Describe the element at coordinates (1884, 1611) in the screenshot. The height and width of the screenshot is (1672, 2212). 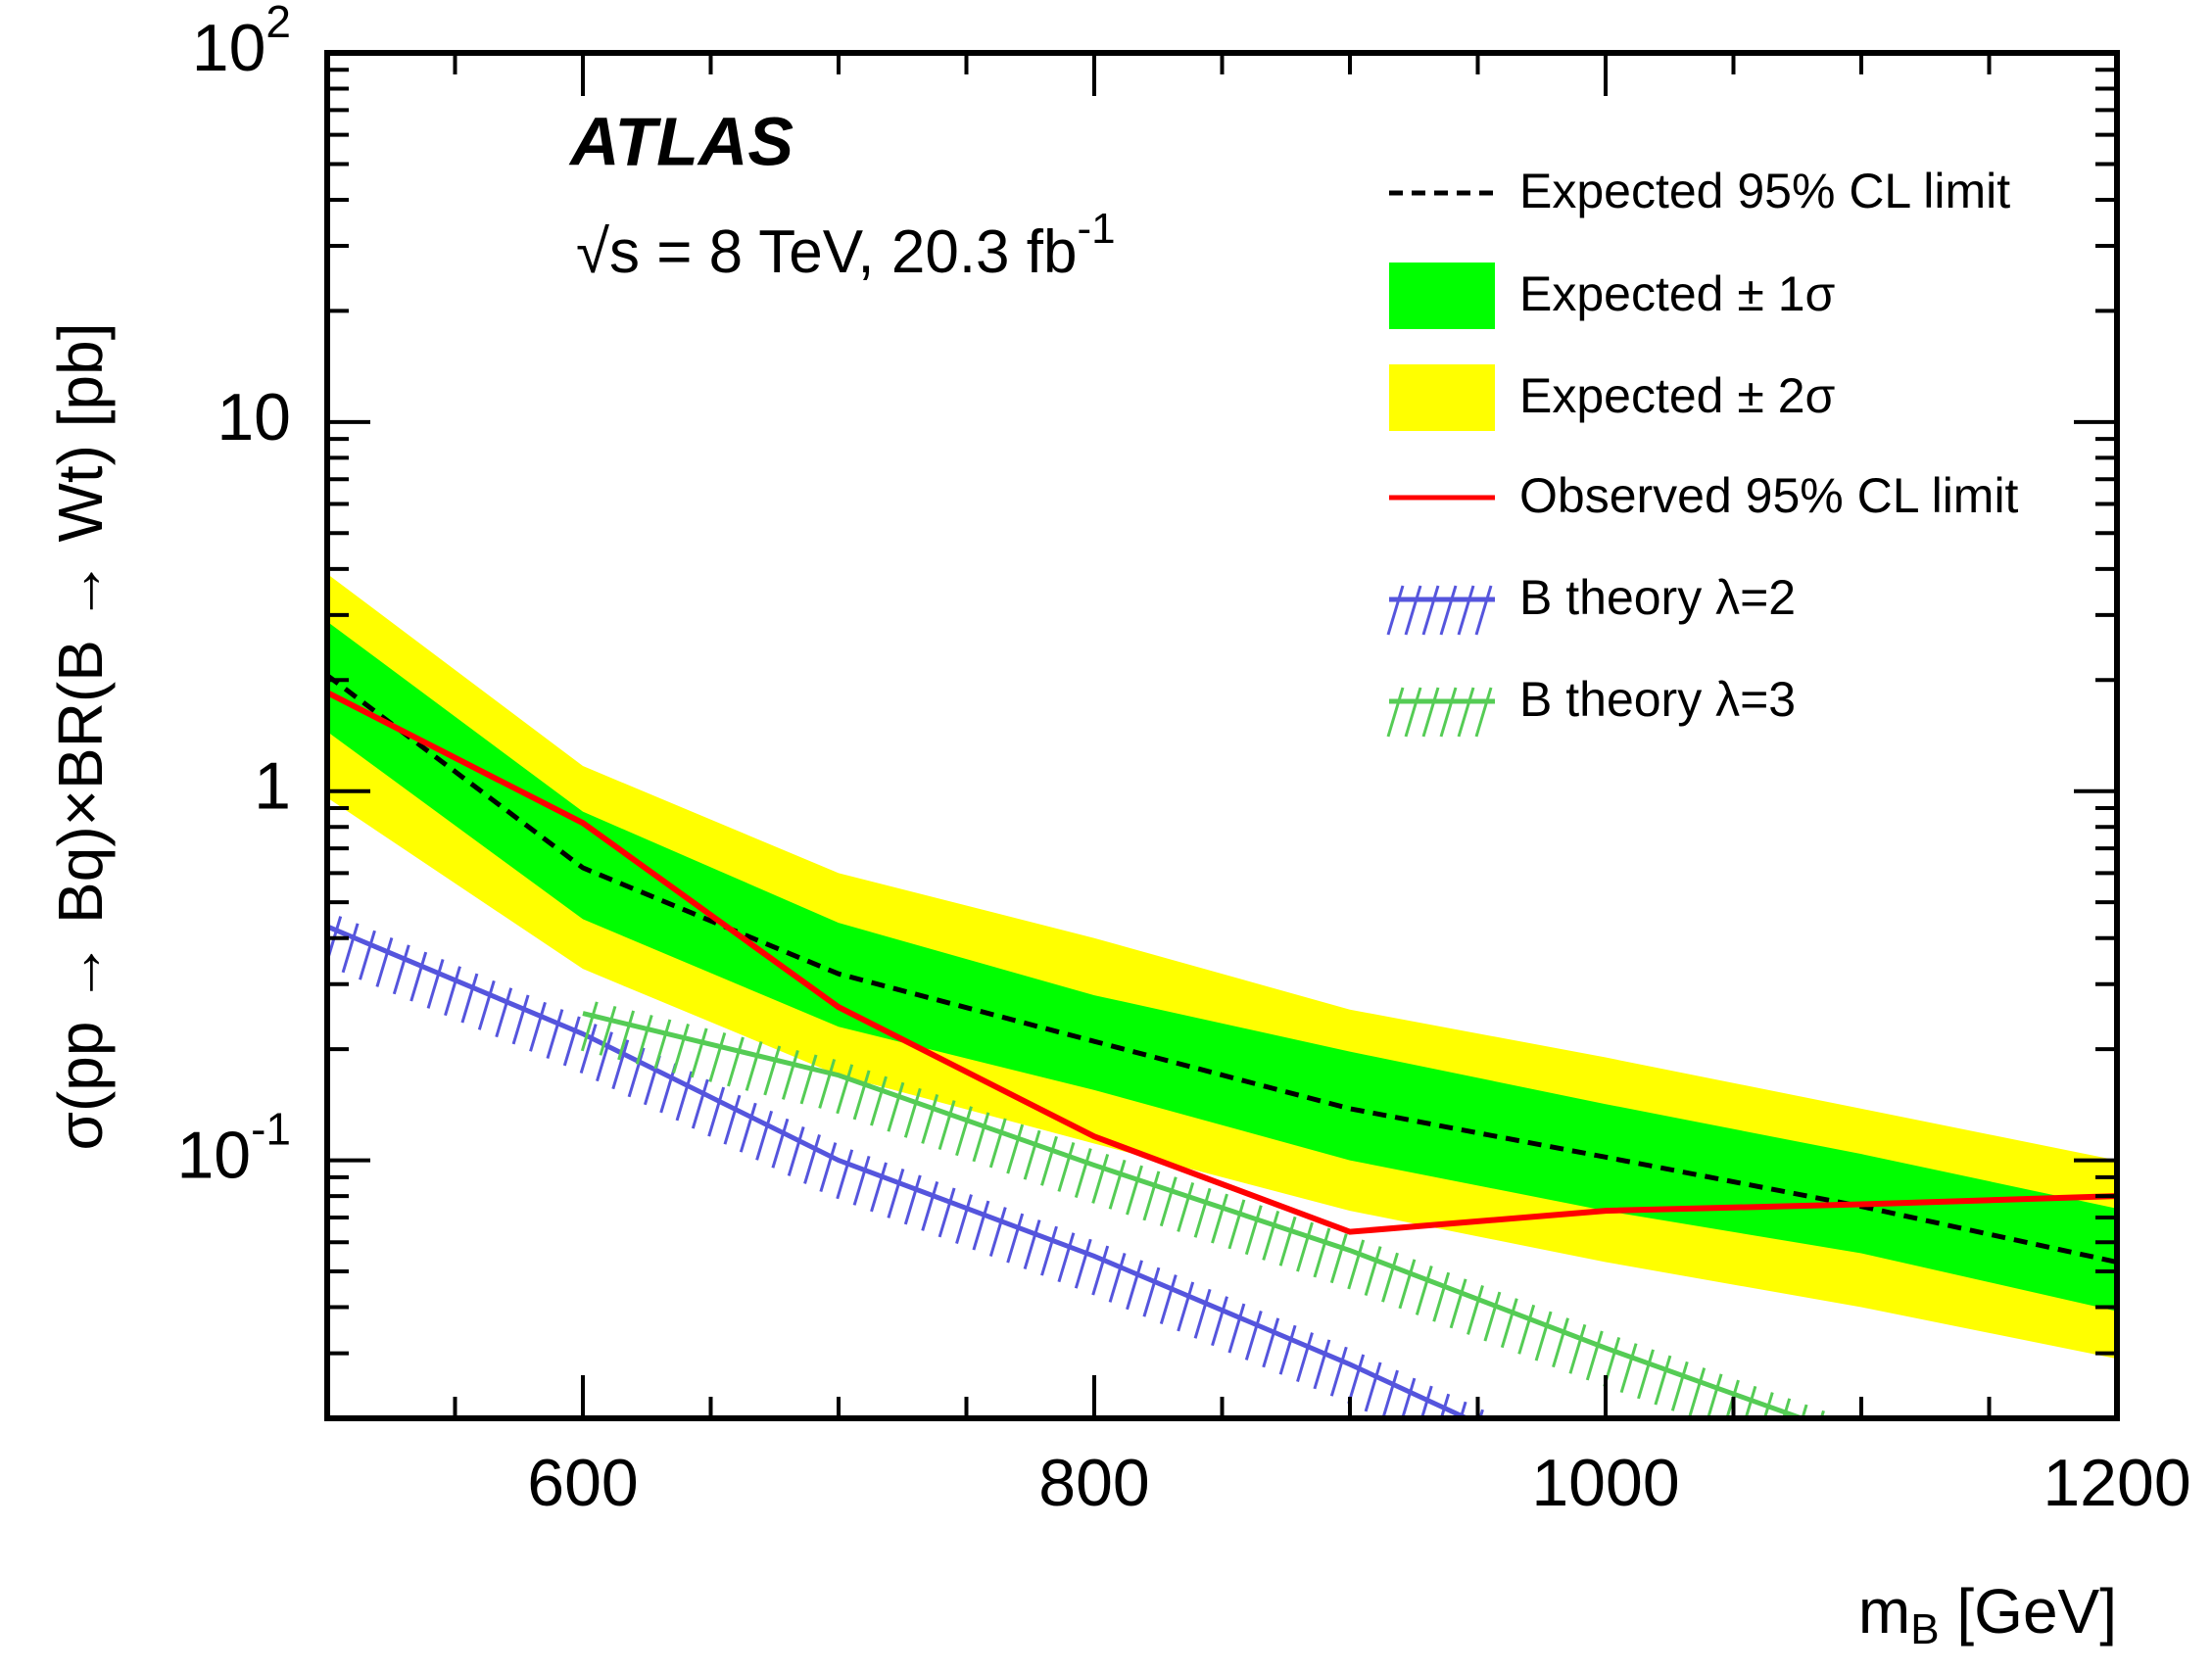
I see `x-label-text: m` at that location.